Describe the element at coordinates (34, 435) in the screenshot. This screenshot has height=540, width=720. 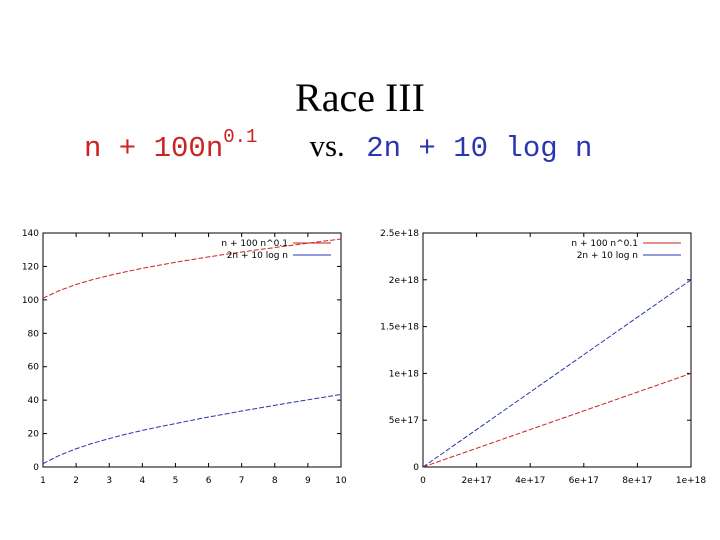
I see `y-tick-label: 20` at that location.